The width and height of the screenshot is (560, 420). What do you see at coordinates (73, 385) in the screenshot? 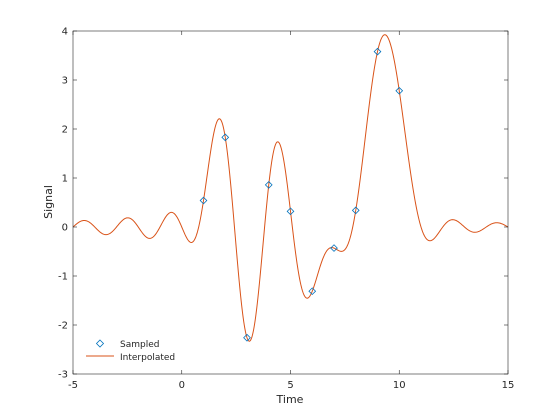
I see `x-tick-label: -5` at bounding box center [73, 385].